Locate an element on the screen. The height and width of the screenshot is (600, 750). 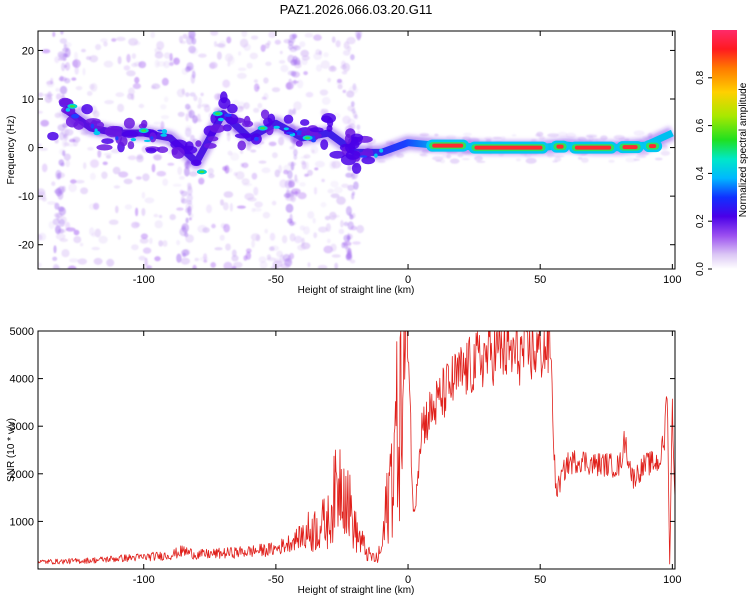
spectrogram-y-axis-label: Frequency (Hz) is located at coordinates (11, 150).